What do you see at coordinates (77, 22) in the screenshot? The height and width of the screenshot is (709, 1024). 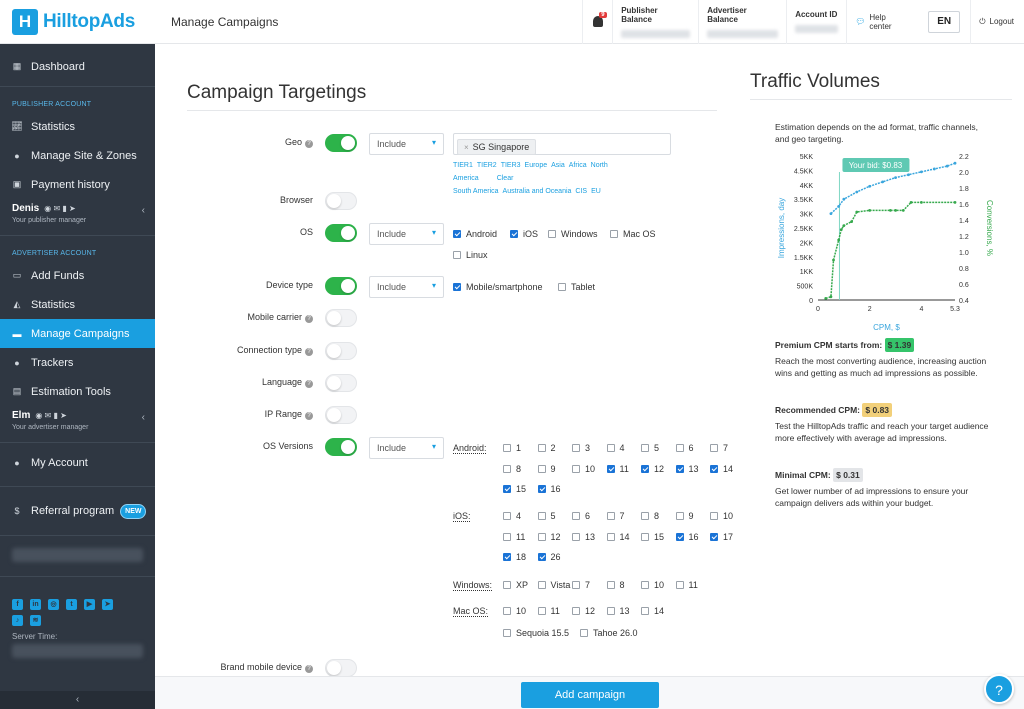 I see `logo: H HilltopAds` at bounding box center [77, 22].